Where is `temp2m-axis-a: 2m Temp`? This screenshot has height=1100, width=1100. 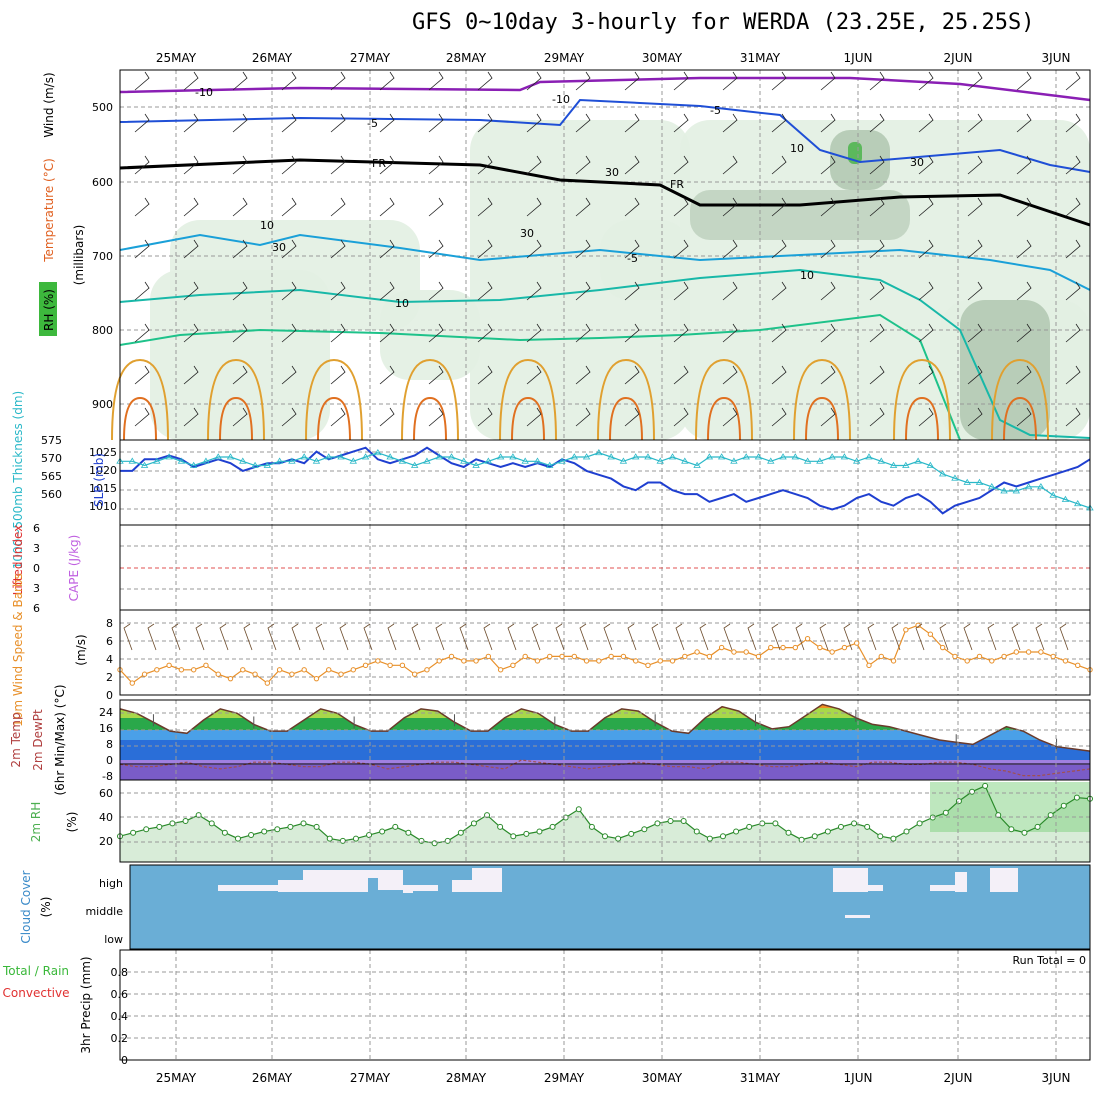
temp2m-axis-a: 2m Temp is located at coordinates (16, 739).